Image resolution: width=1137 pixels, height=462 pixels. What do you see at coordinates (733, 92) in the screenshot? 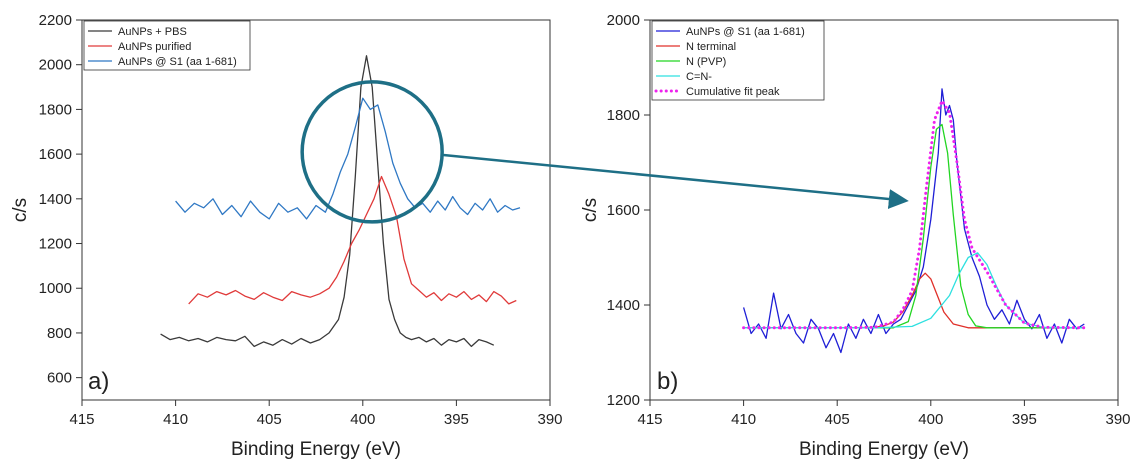
I see `legend-label: Cumulative fit peak` at bounding box center [733, 92].